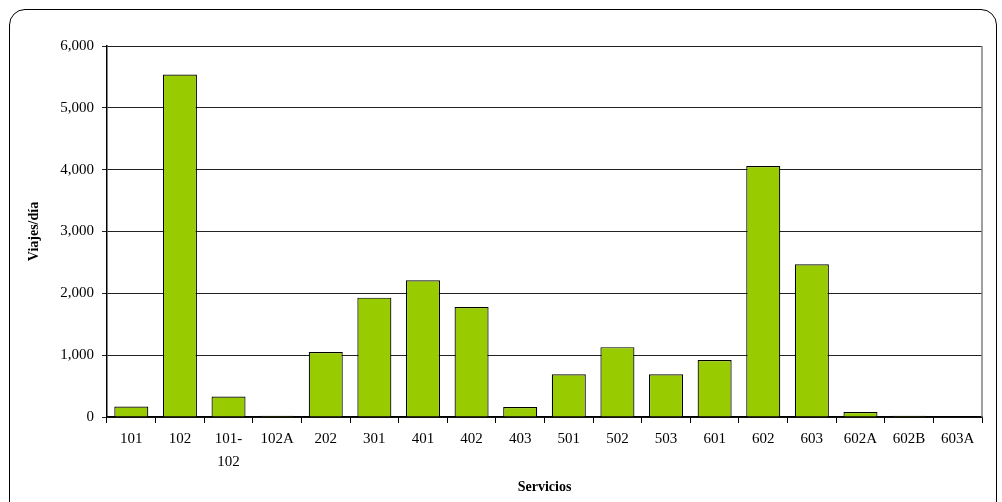 Image resolution: width=1002 pixels, height=502 pixels. I want to click on x-tick-label: 102, so click(180, 437).